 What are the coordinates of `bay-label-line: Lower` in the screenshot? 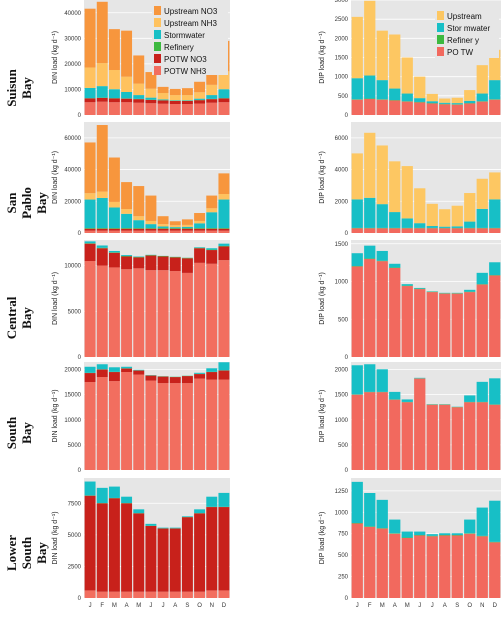 It's located at (11, 553).